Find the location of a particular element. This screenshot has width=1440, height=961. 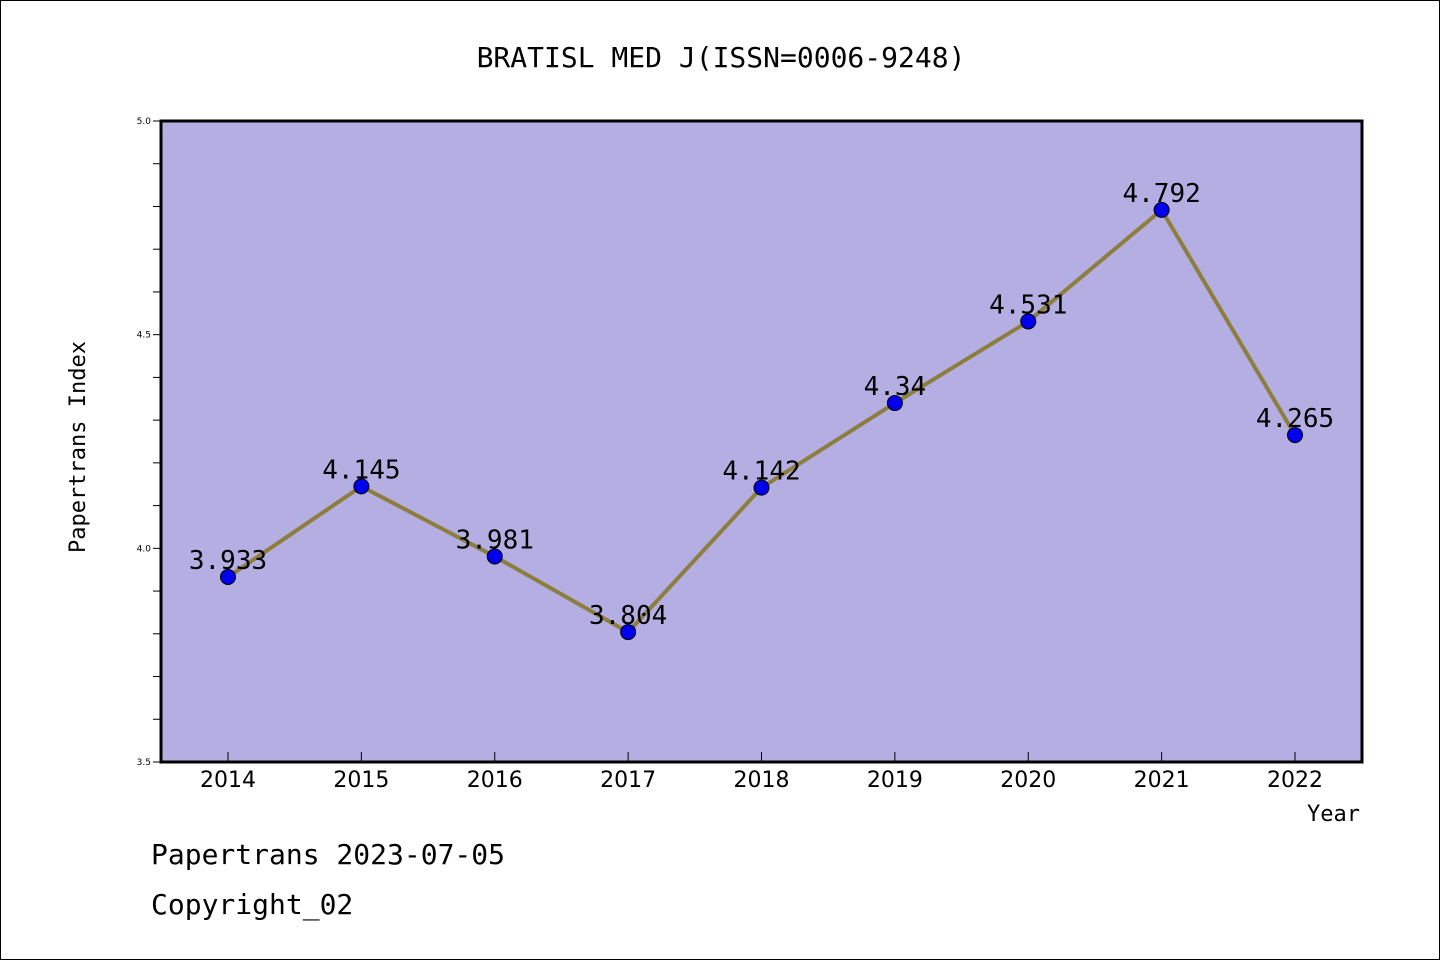

y-tick-label: 4.0 is located at coordinates (144, 549).